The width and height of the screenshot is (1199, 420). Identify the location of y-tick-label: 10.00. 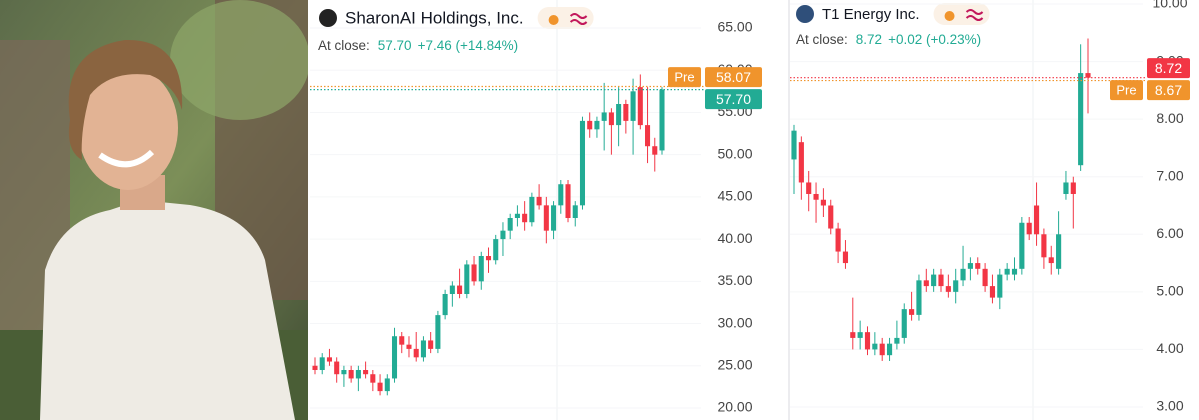
(1169, 5).